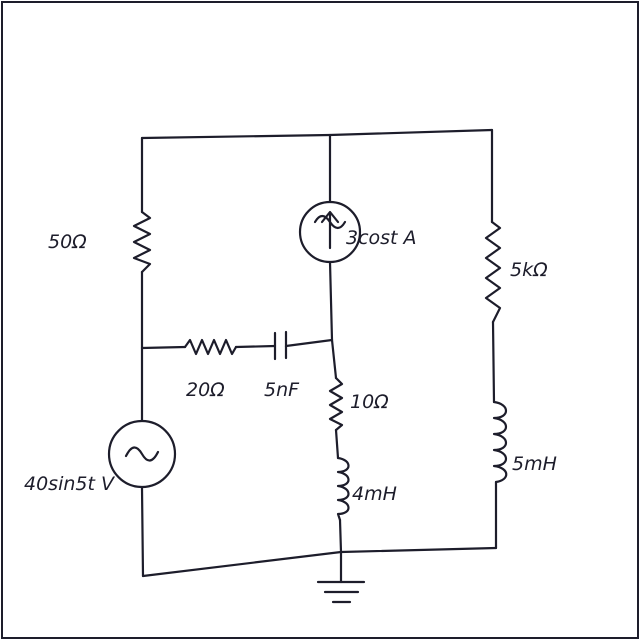  Describe the element at coordinates (374, 494) in the screenshot. I see `inductor-4mh-label: 4mH` at that location.